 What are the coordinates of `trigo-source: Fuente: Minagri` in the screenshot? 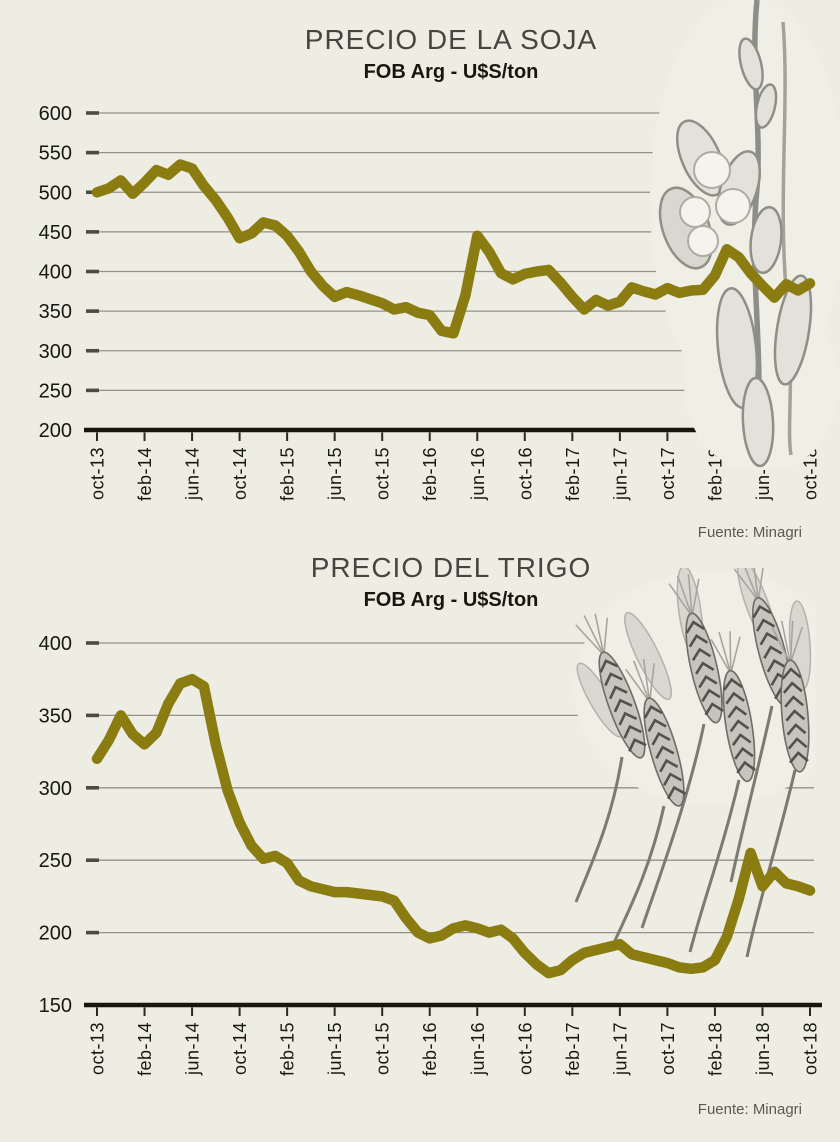 It's located at (749, 1109).